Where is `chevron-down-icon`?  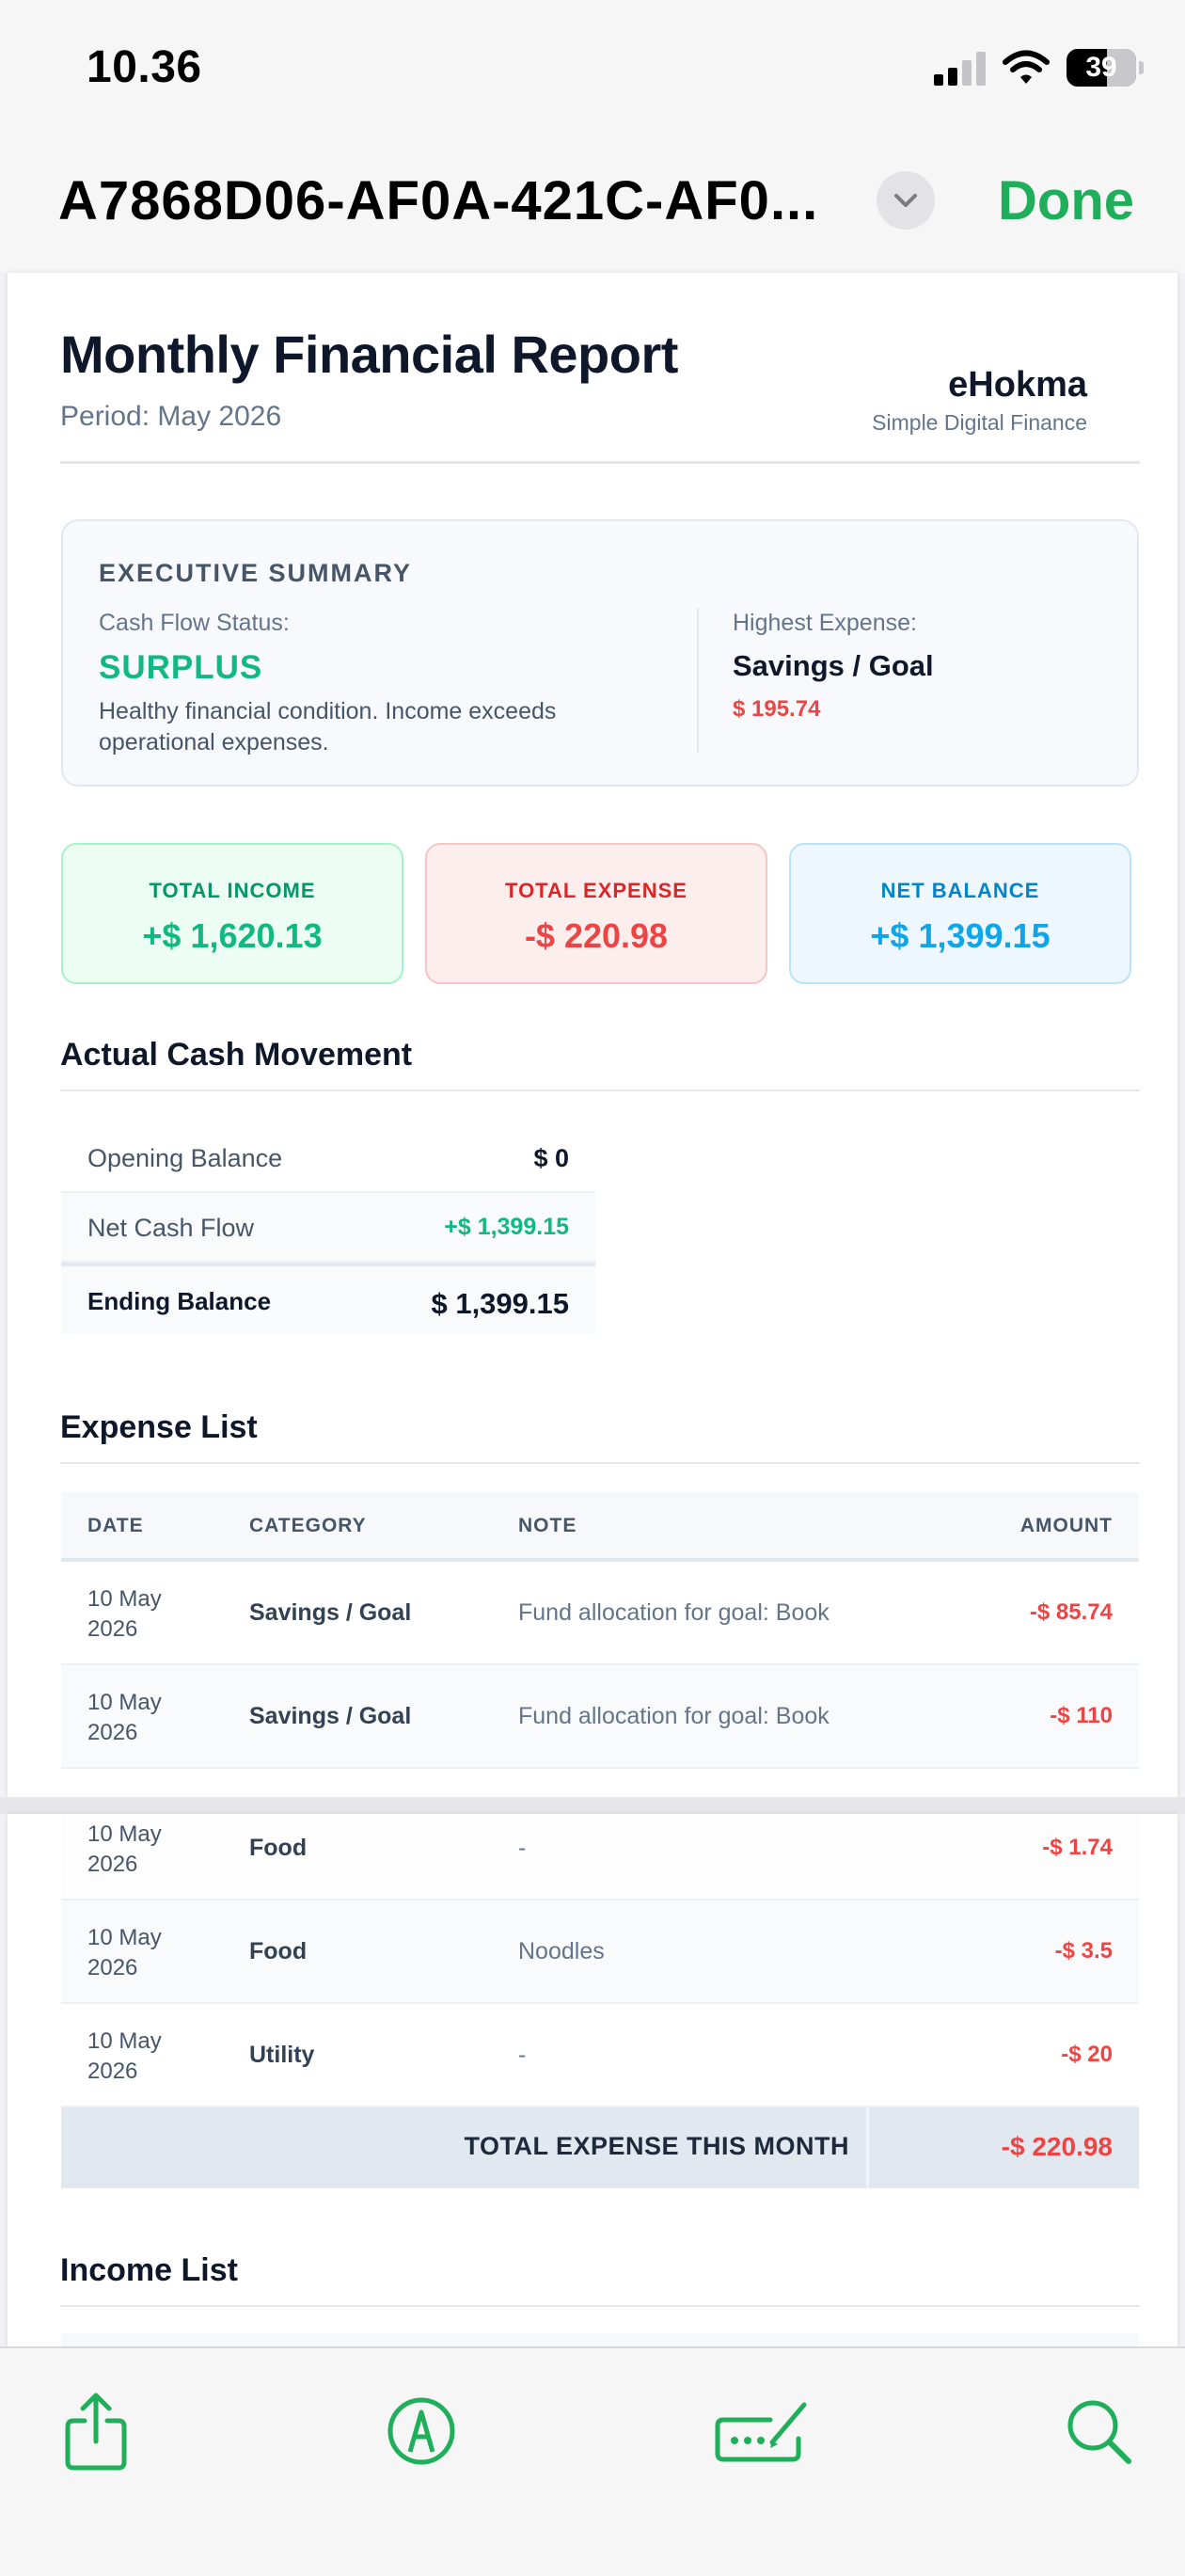
chevron-down-icon is located at coordinates (905, 201).